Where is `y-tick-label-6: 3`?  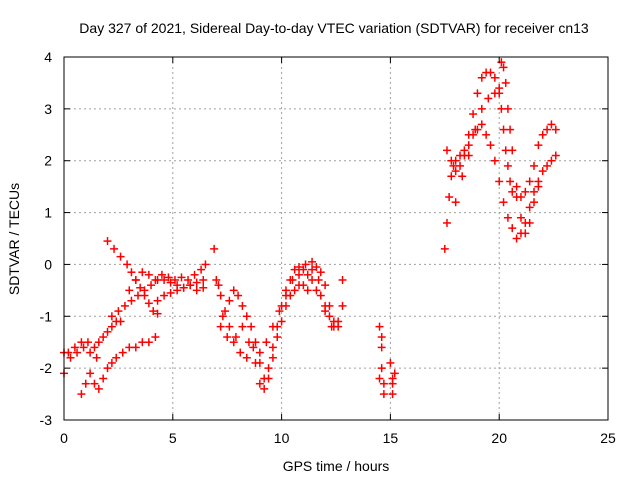 y-tick-label-6: 3 is located at coordinates (48, 109).